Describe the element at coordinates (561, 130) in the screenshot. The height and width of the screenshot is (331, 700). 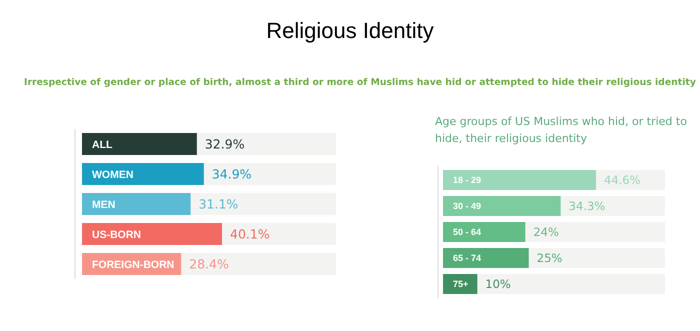
I see `chart-title: Age groups of US Muslims who hid, or tried to hide, their religious identity` at that location.